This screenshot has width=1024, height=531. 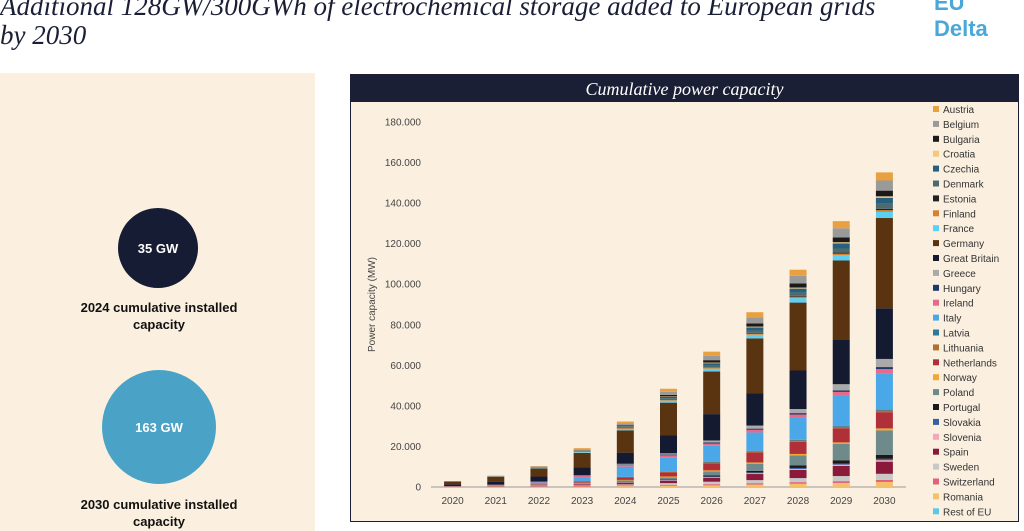 I want to click on y-tick-label: 60.000, so click(x=405, y=366).